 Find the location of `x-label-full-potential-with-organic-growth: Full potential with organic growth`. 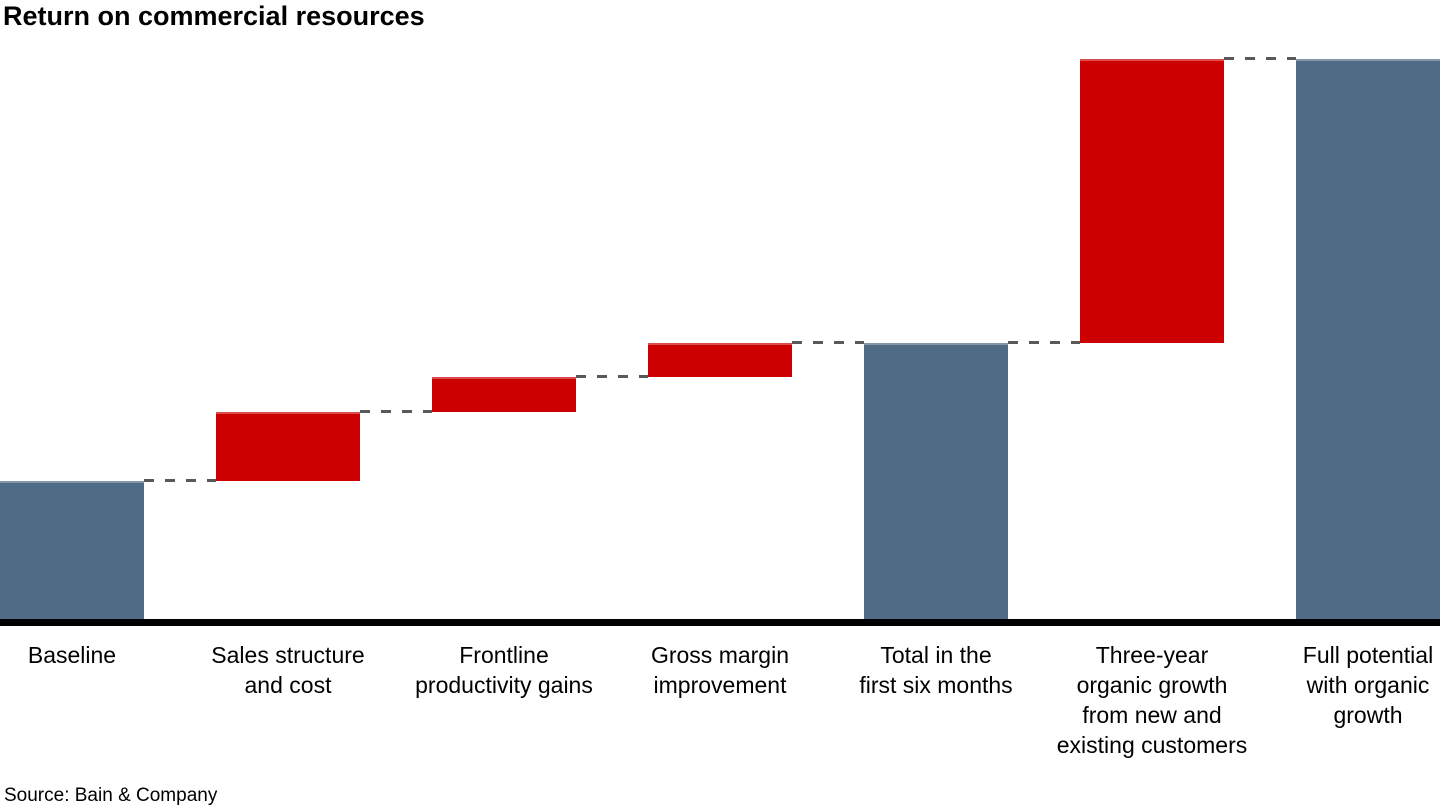

x-label-full-potential-with-organic-growth: Full potential with organic growth is located at coordinates (1368, 685).